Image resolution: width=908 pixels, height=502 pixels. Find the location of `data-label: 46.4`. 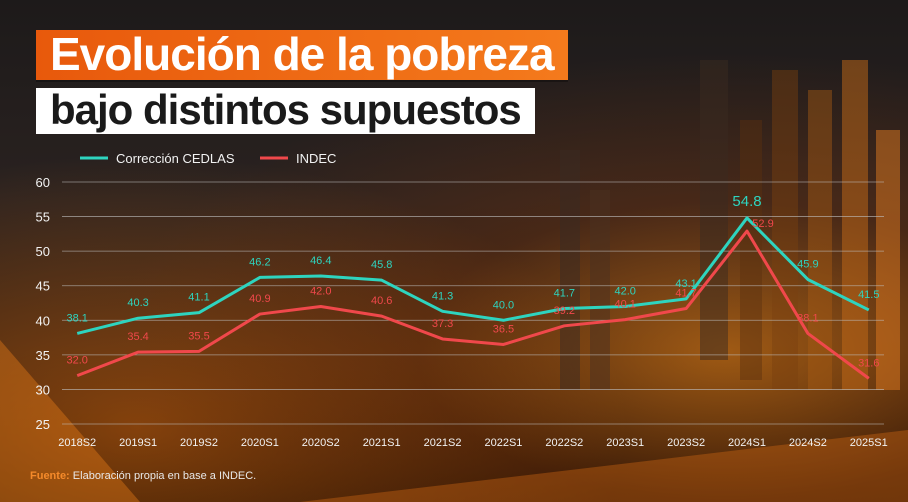

data-label: 46.4 is located at coordinates (320, 261).